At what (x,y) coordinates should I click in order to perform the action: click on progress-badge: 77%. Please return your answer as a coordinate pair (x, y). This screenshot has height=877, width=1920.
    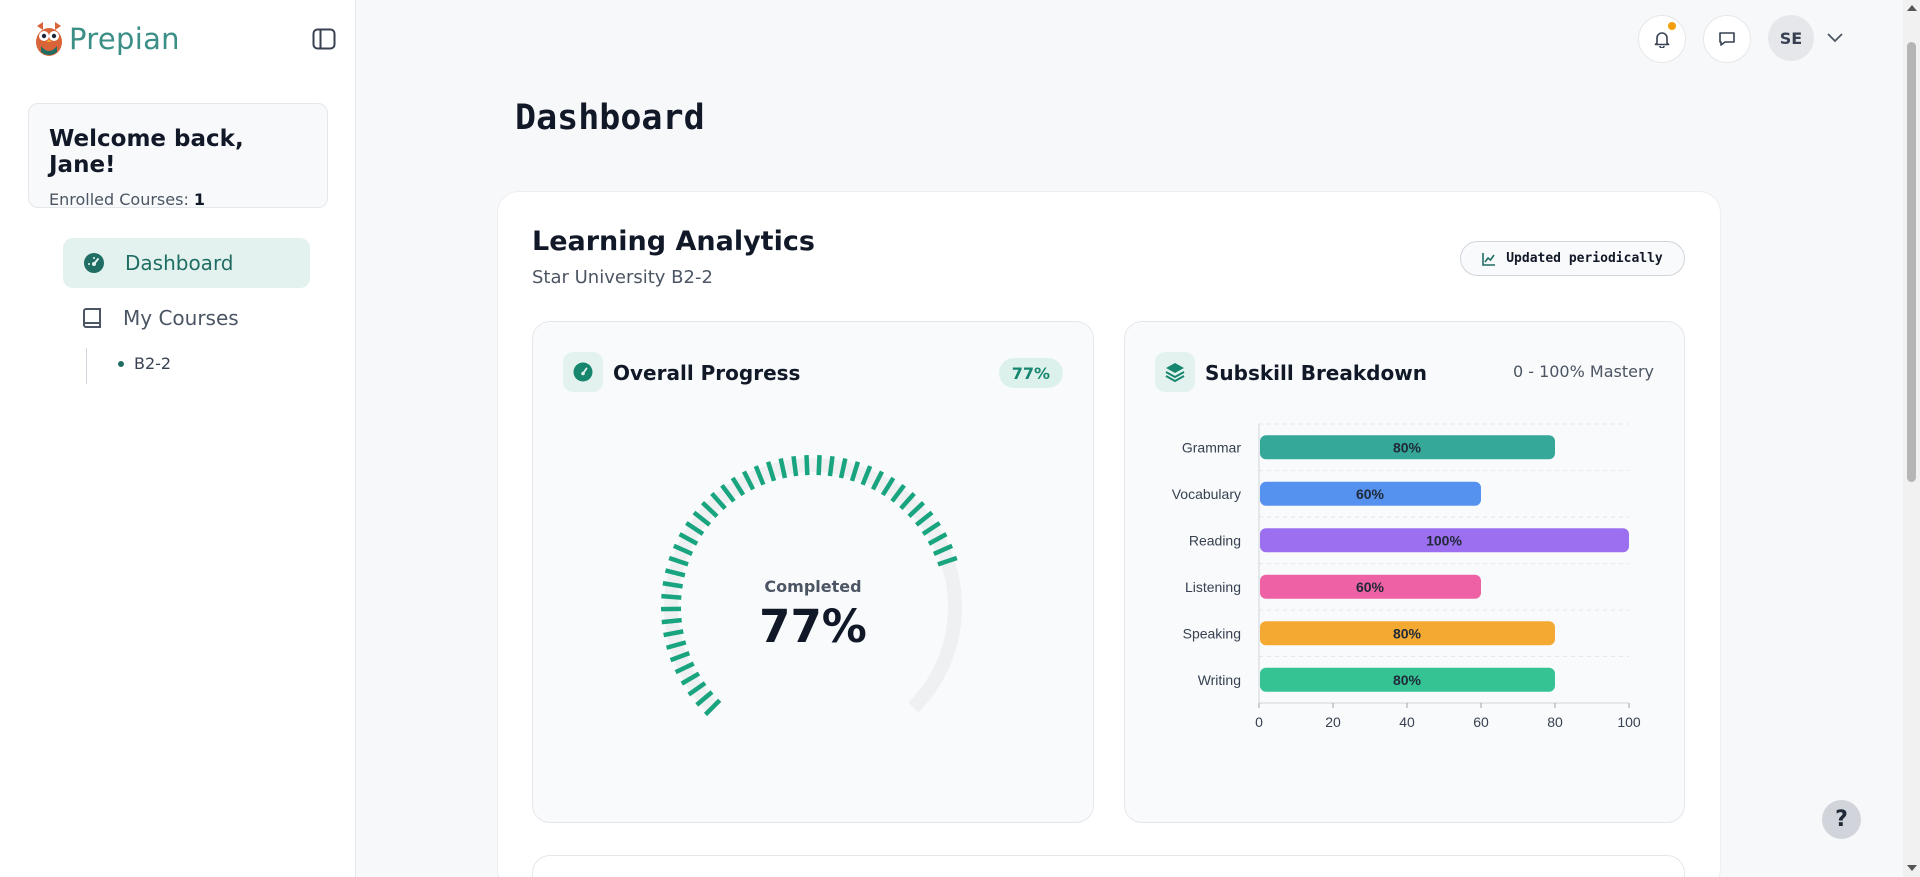
    Looking at the image, I should click on (1030, 373).